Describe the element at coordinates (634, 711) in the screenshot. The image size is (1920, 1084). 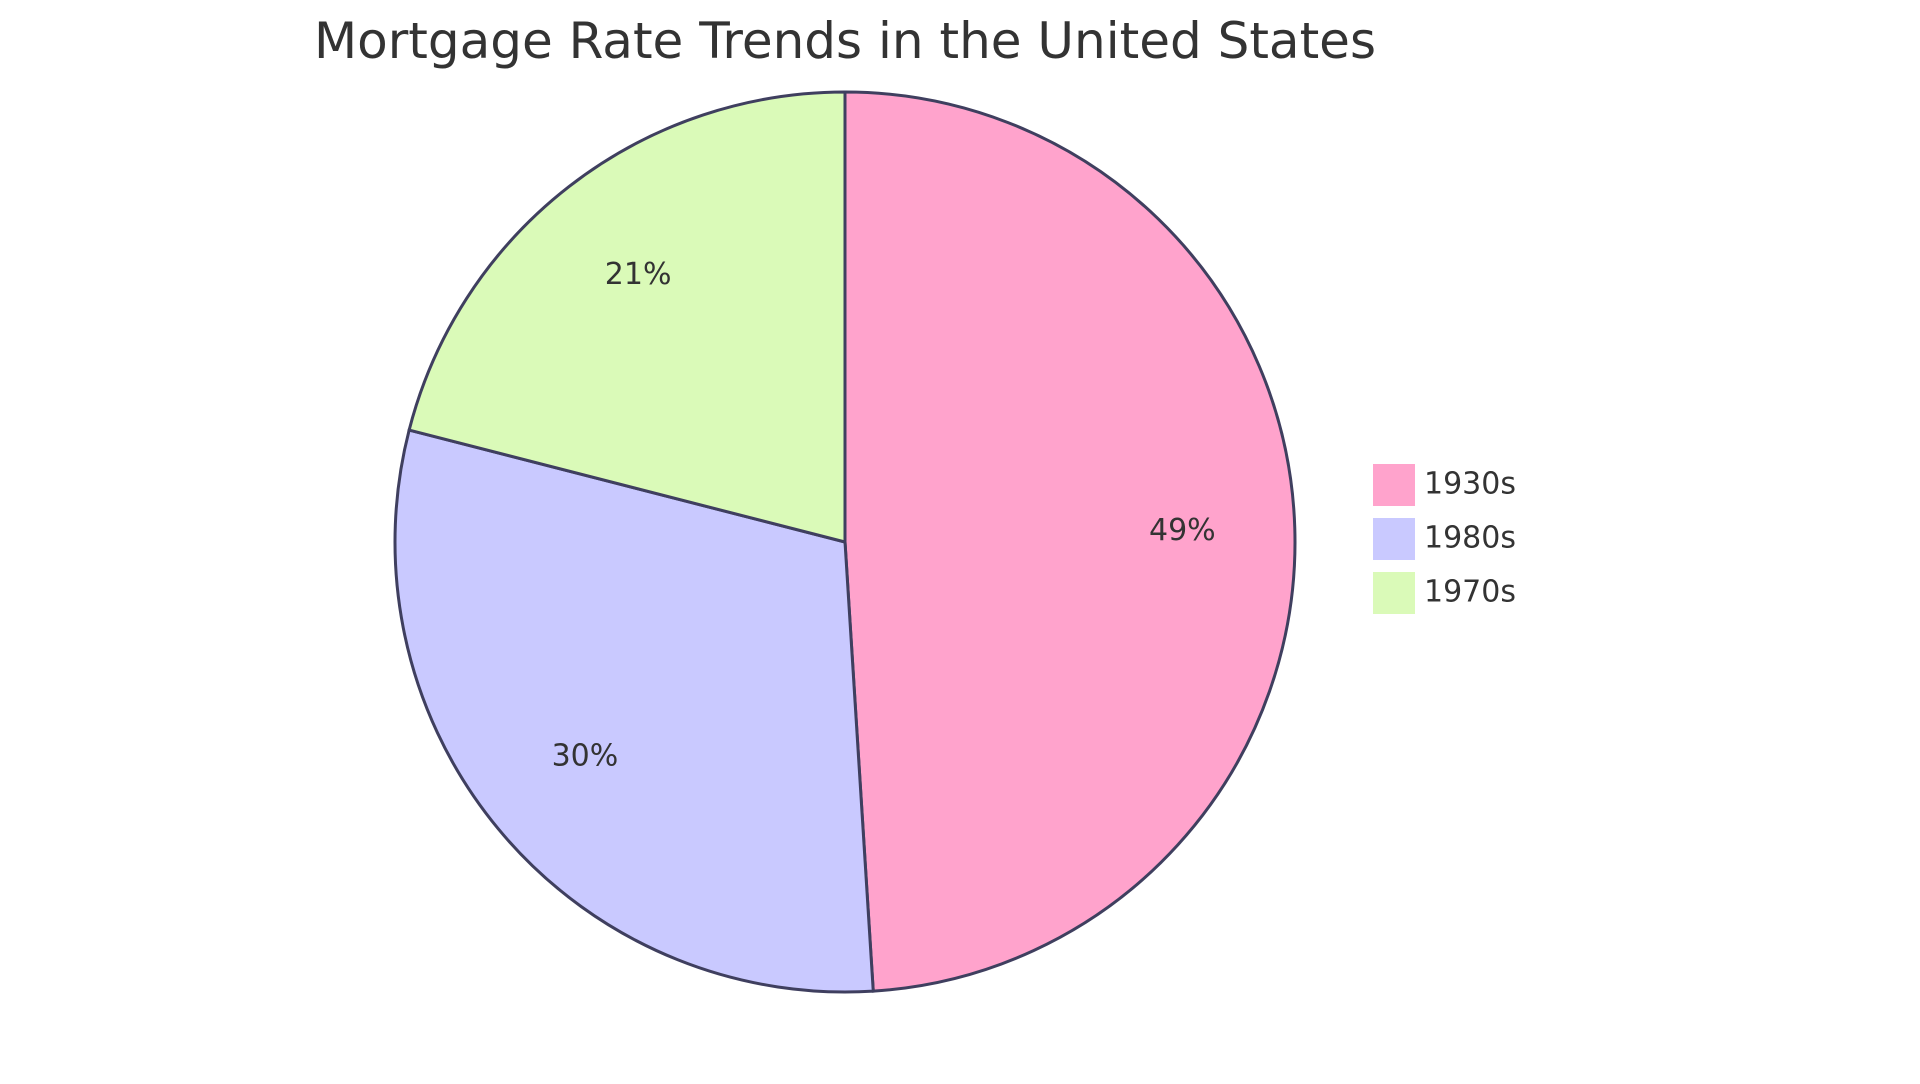
I see `pie-slice-1980s` at that location.